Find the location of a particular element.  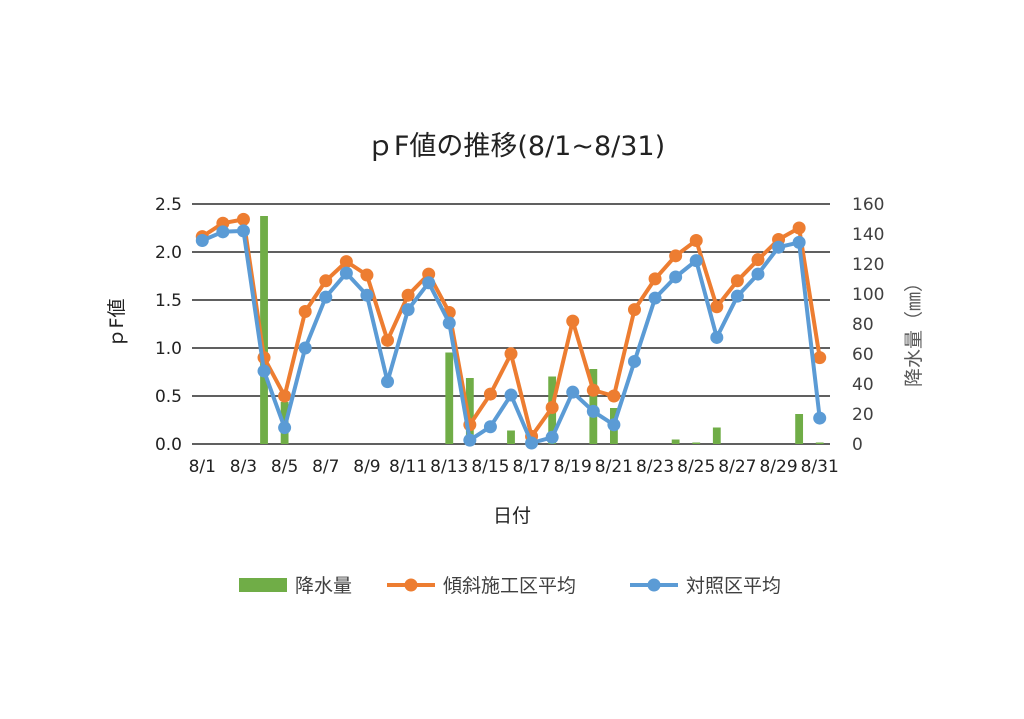

legend-label: 対照区平均 is located at coordinates (733, 586).